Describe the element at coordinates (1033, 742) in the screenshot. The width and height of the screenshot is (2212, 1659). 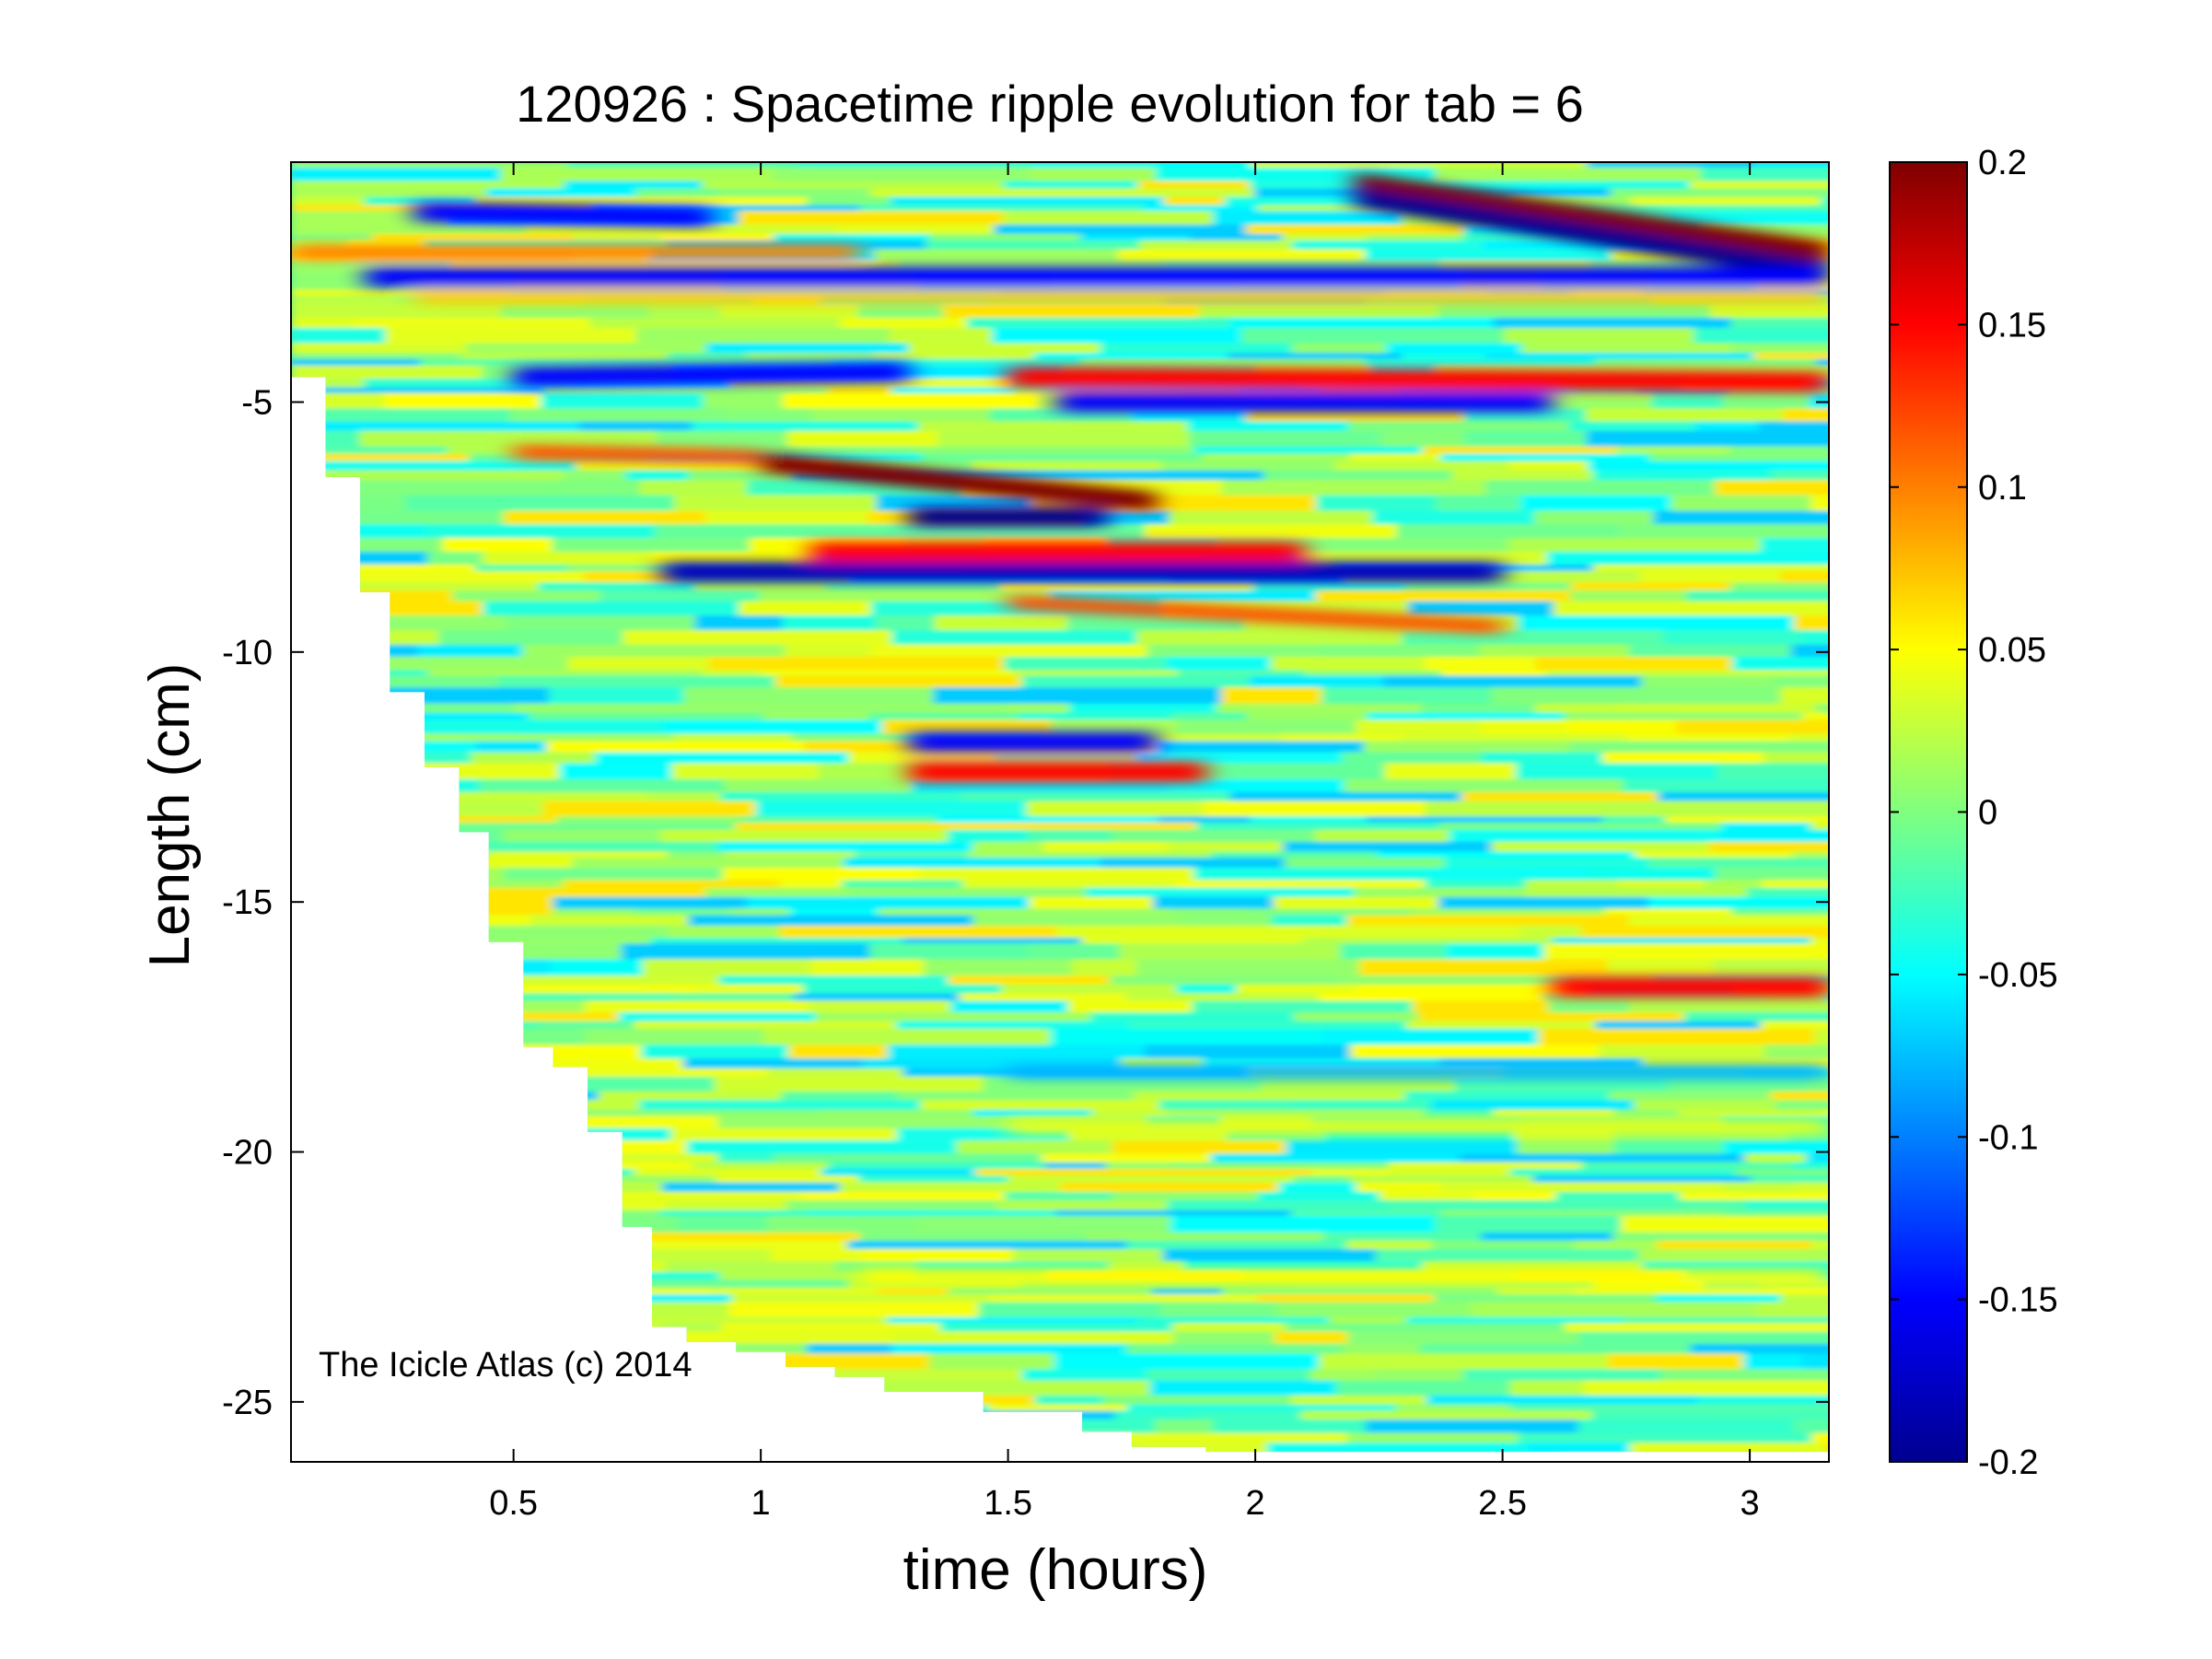
I see `ripple-feature` at that location.